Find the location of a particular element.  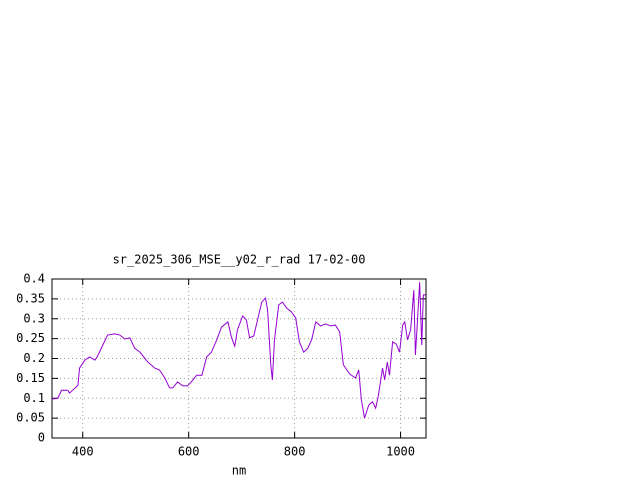

y-tick-label: 0.25 is located at coordinates (30, 338).